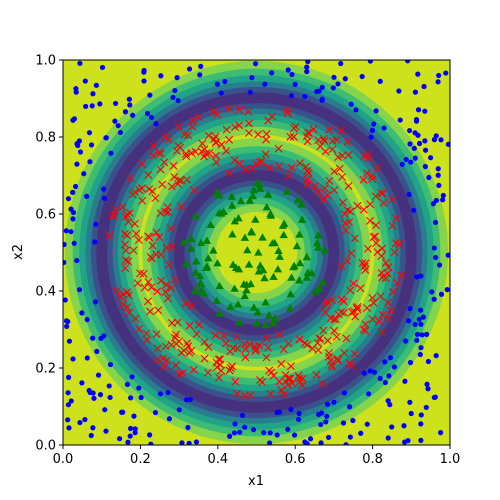 This screenshot has height=500, width=500. I want to click on y-tick-label-5: 1.0, so click(45, 61).